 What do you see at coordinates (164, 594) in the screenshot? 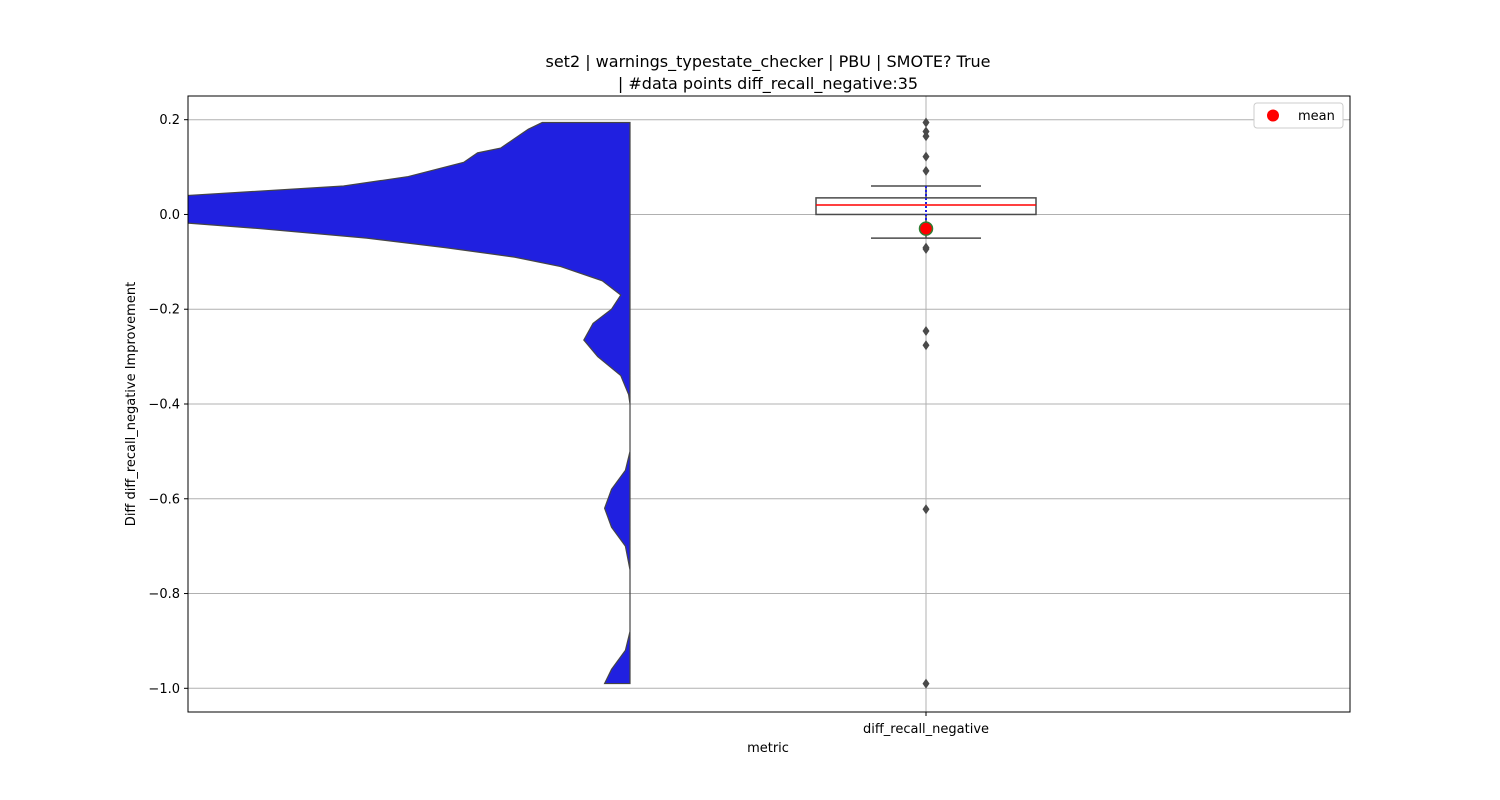
I see `y-tick-label: −0.8` at bounding box center [164, 594].